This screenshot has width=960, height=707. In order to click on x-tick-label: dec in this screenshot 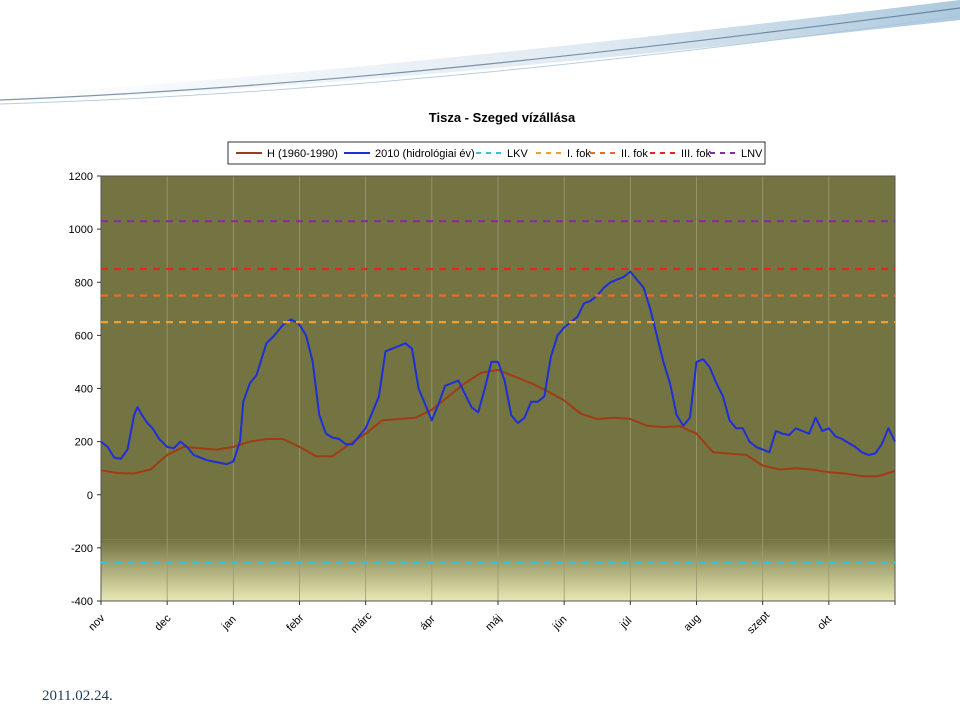, I will do `click(163, 622)`.